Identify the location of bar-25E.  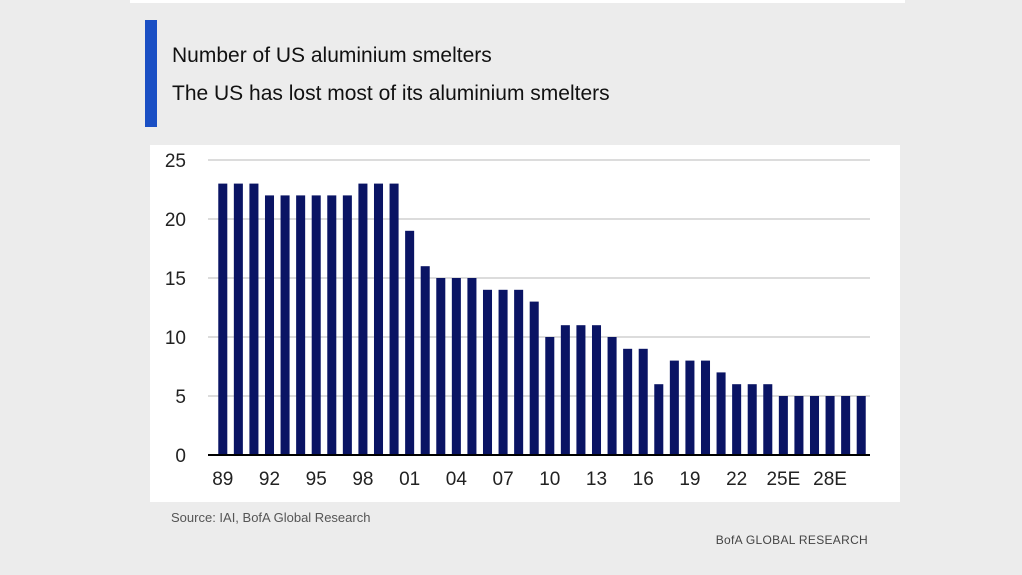
(783, 425).